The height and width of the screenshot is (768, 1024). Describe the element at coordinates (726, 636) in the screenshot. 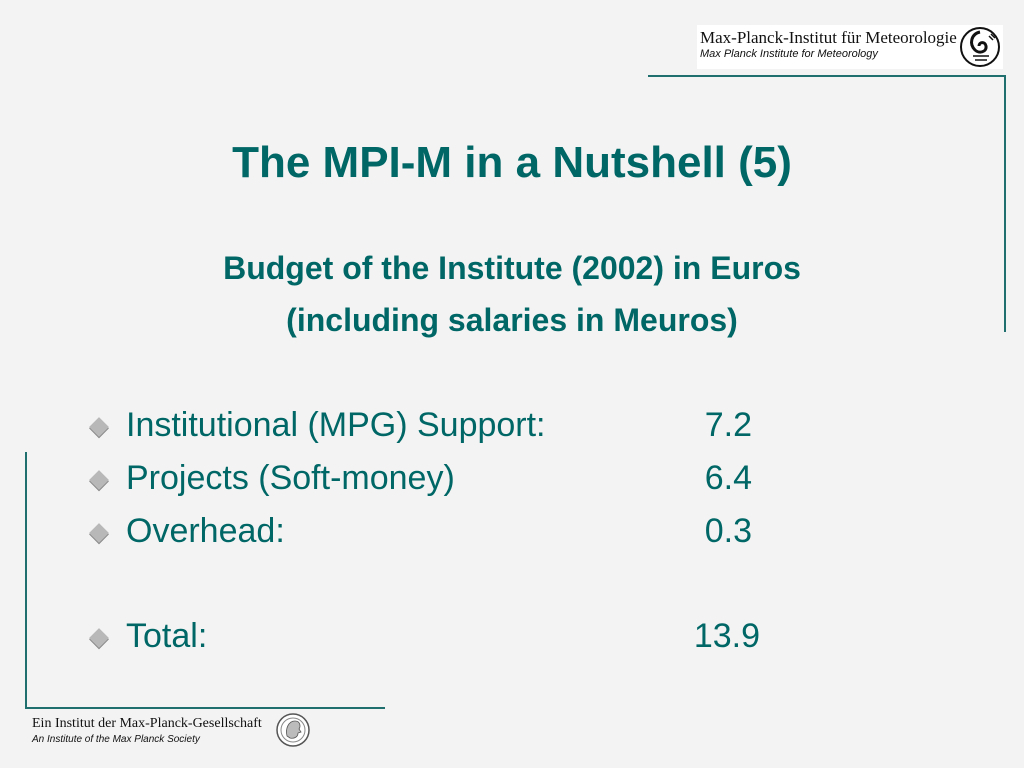

I see `budget-item-value: 13.9` at that location.